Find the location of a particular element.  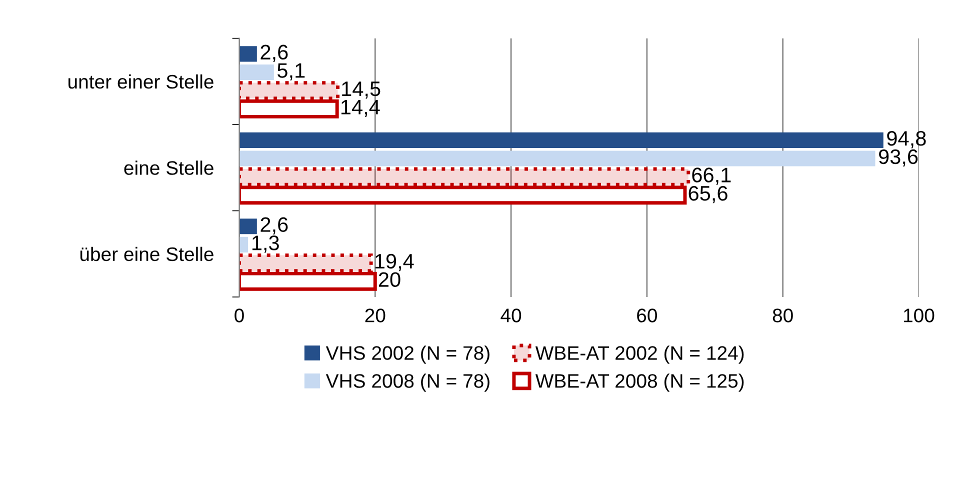

x-tick-label: 40 is located at coordinates (511, 315).